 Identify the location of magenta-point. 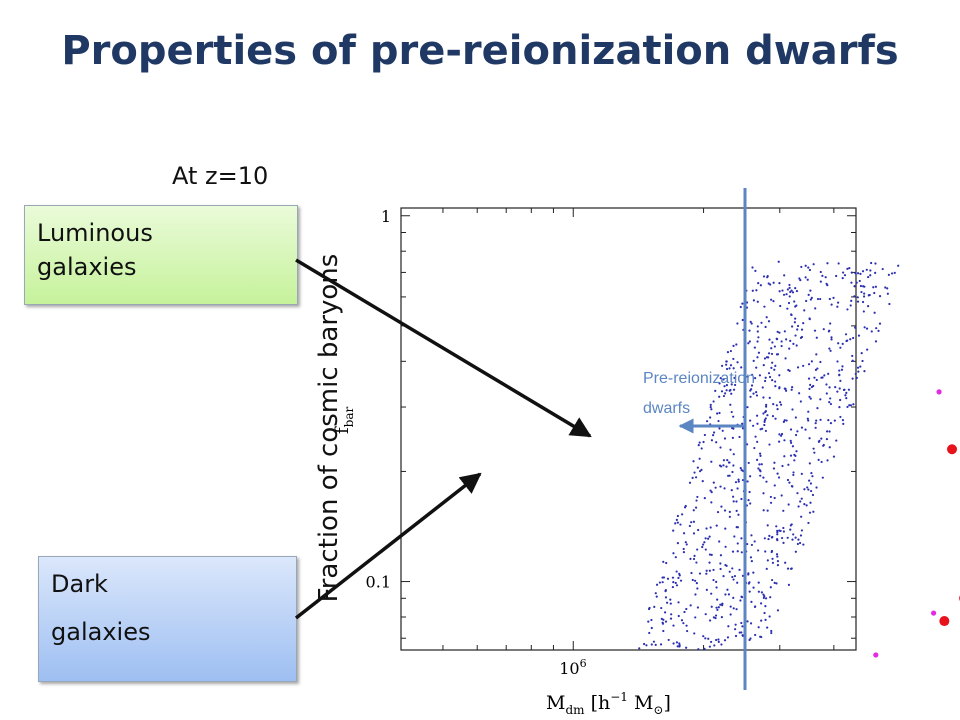
(939, 392).